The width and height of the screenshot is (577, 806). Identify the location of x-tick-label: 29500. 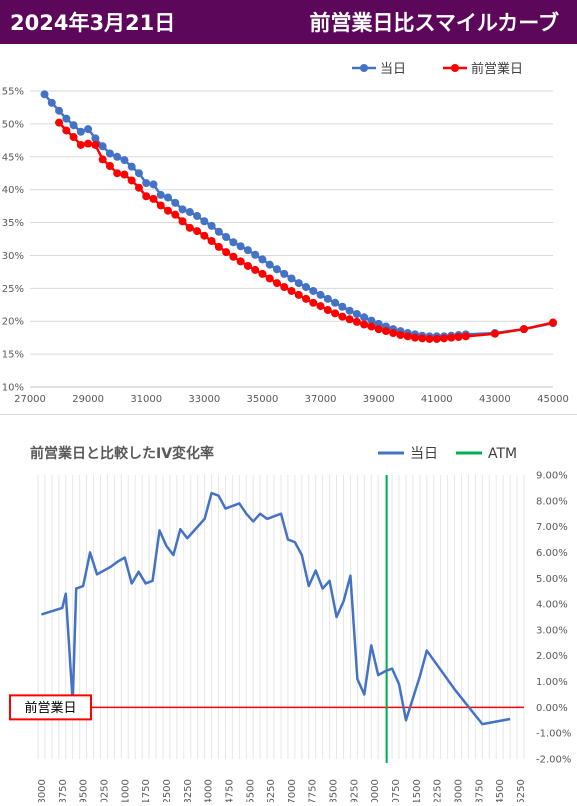
(84, 790).